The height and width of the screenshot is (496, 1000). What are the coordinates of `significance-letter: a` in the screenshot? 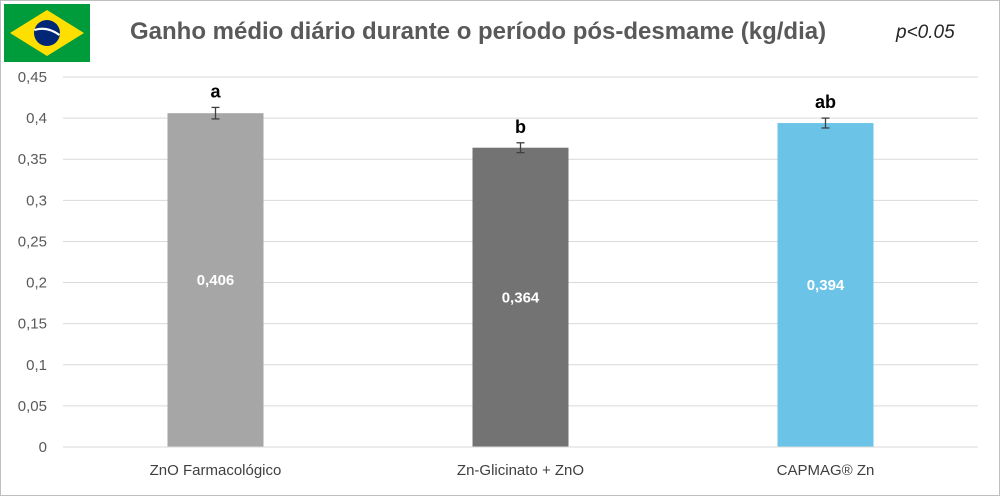 It's located at (215, 91).